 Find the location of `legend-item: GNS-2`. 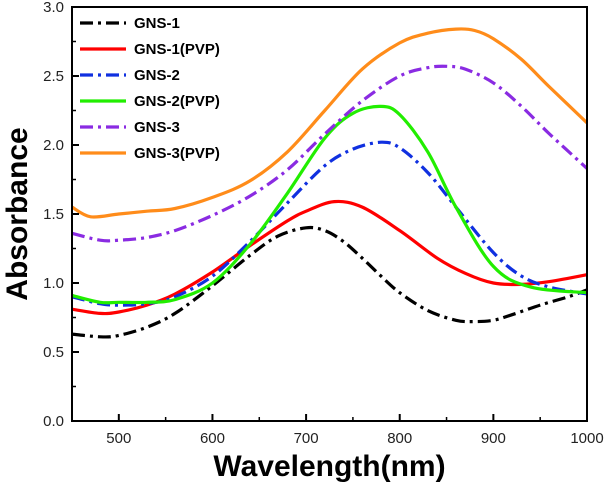

legend-item: GNS-2 is located at coordinates (130, 75).